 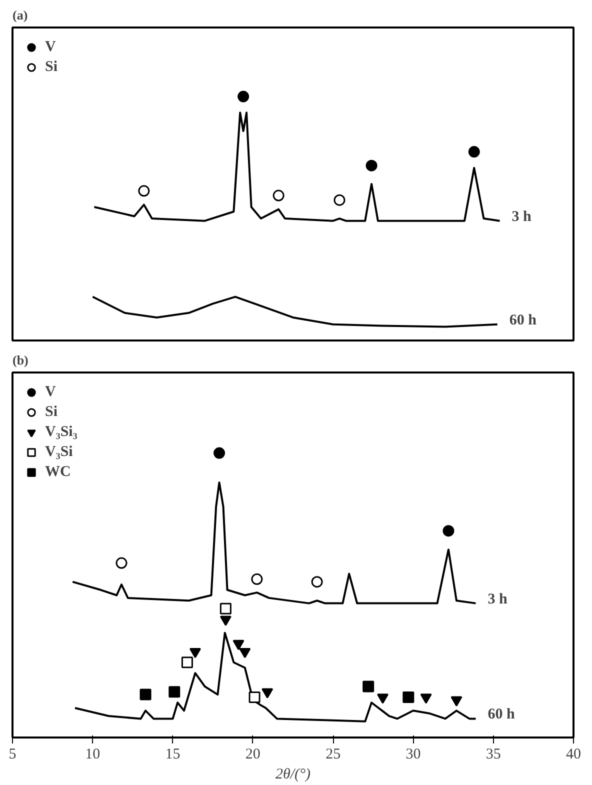 What do you see at coordinates (172, 754) in the screenshot?
I see `x-tick-label: 15` at bounding box center [172, 754].